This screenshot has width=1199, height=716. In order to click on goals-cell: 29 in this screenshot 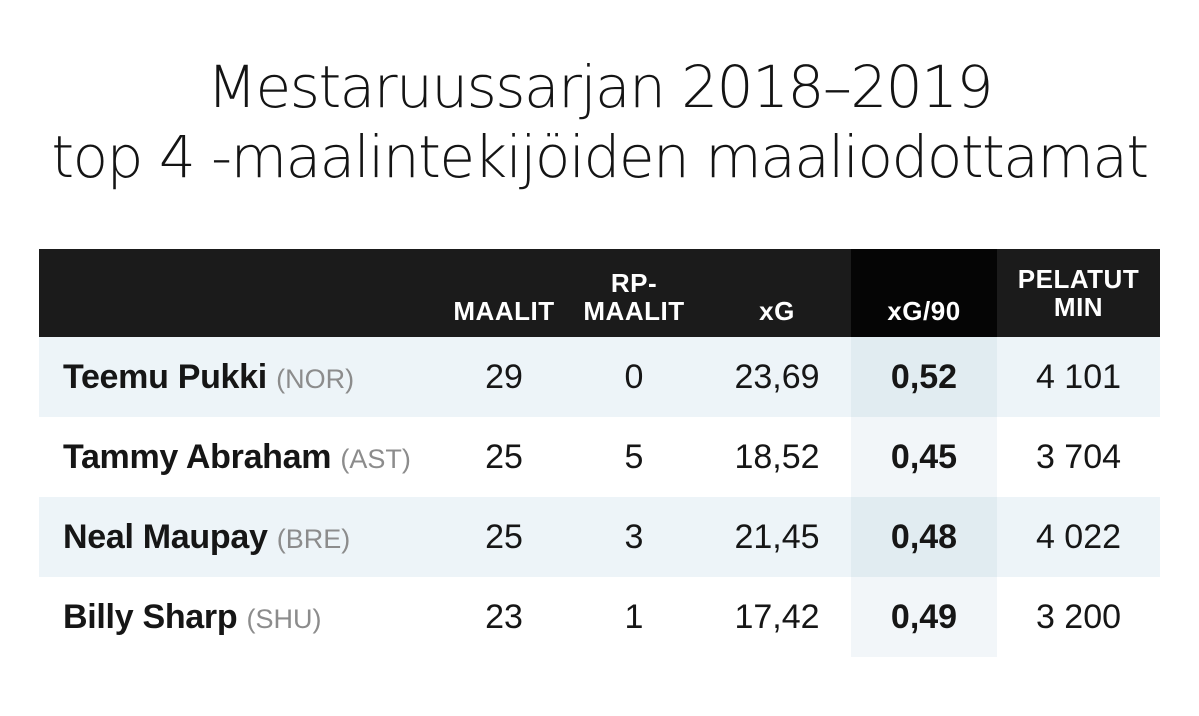, I will do `click(504, 377)`.